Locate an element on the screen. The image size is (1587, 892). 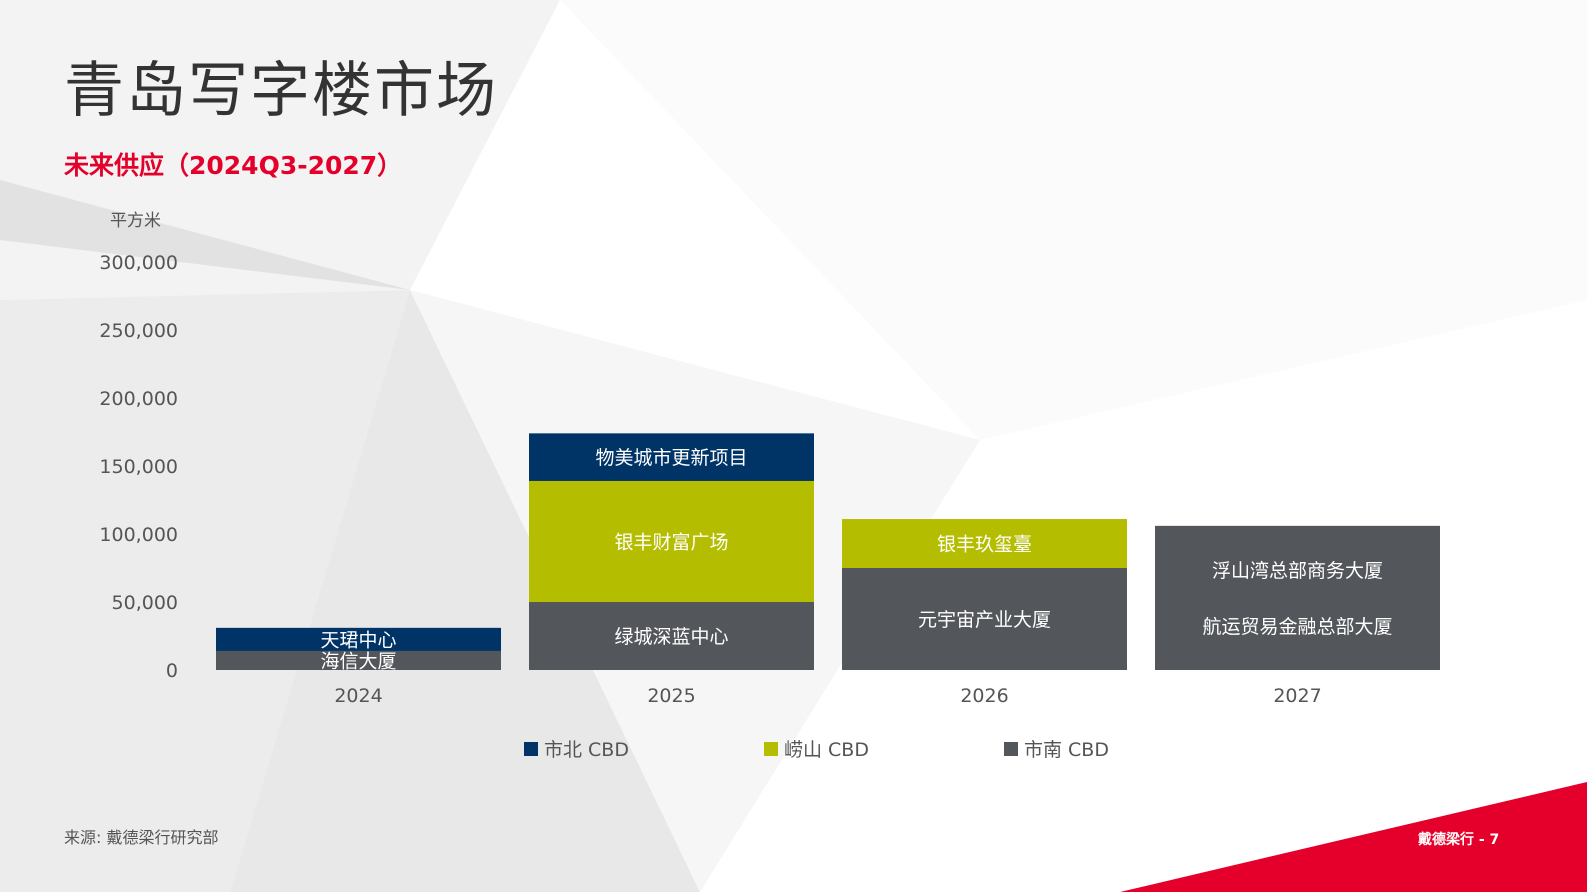
bar-segment-label: 银丰财富广场 is located at coordinates (671, 542).